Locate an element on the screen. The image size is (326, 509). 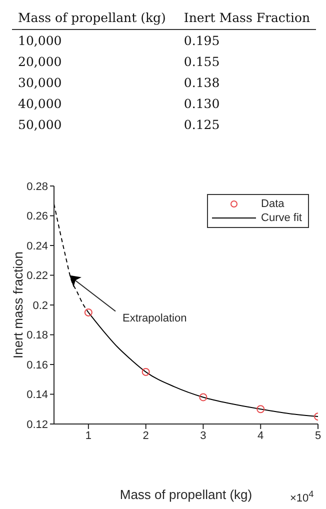
y-tick-label: 0.28 is located at coordinates (37, 186).